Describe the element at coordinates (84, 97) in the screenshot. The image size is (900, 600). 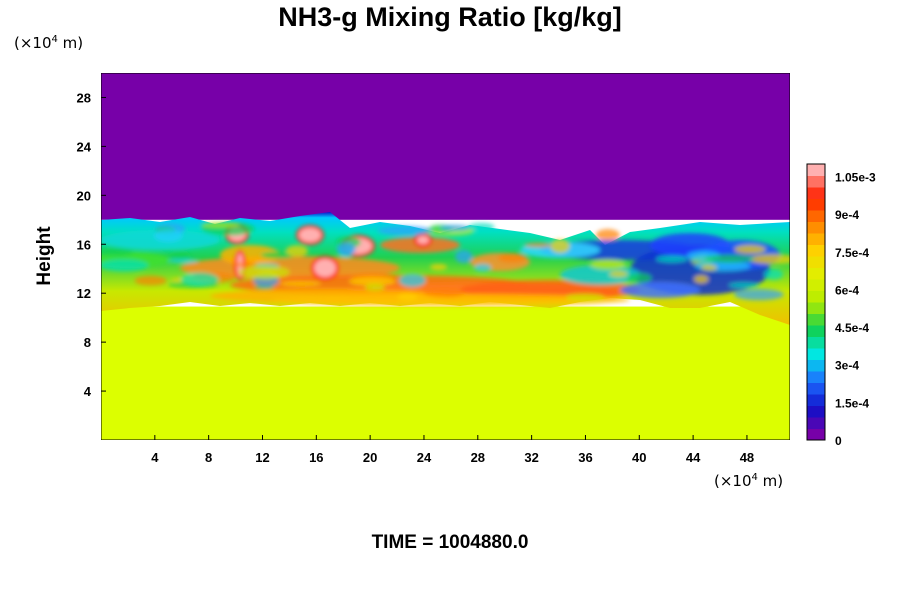
I see `y-tick-label: 28` at that location.